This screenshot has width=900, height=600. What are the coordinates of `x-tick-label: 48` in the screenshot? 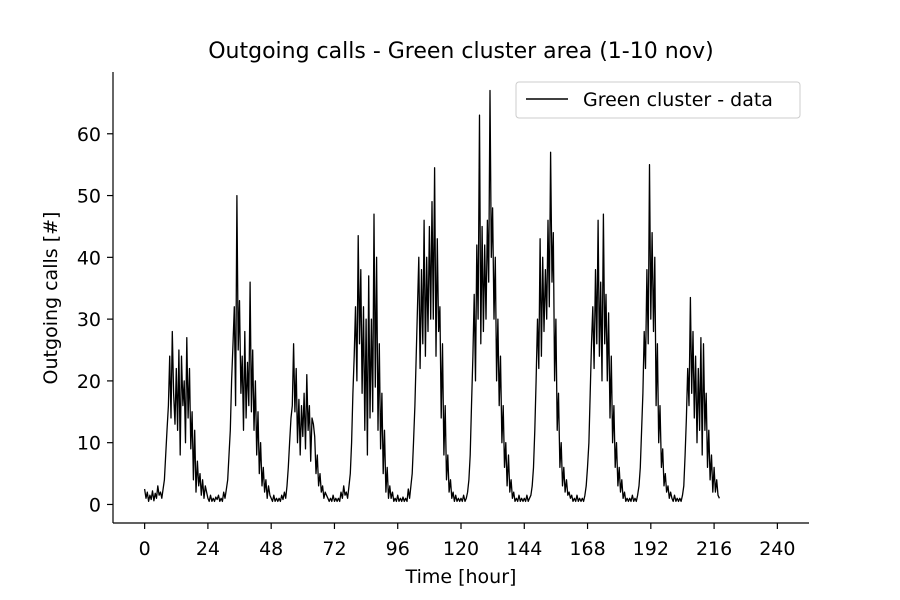 It's located at (271, 549).